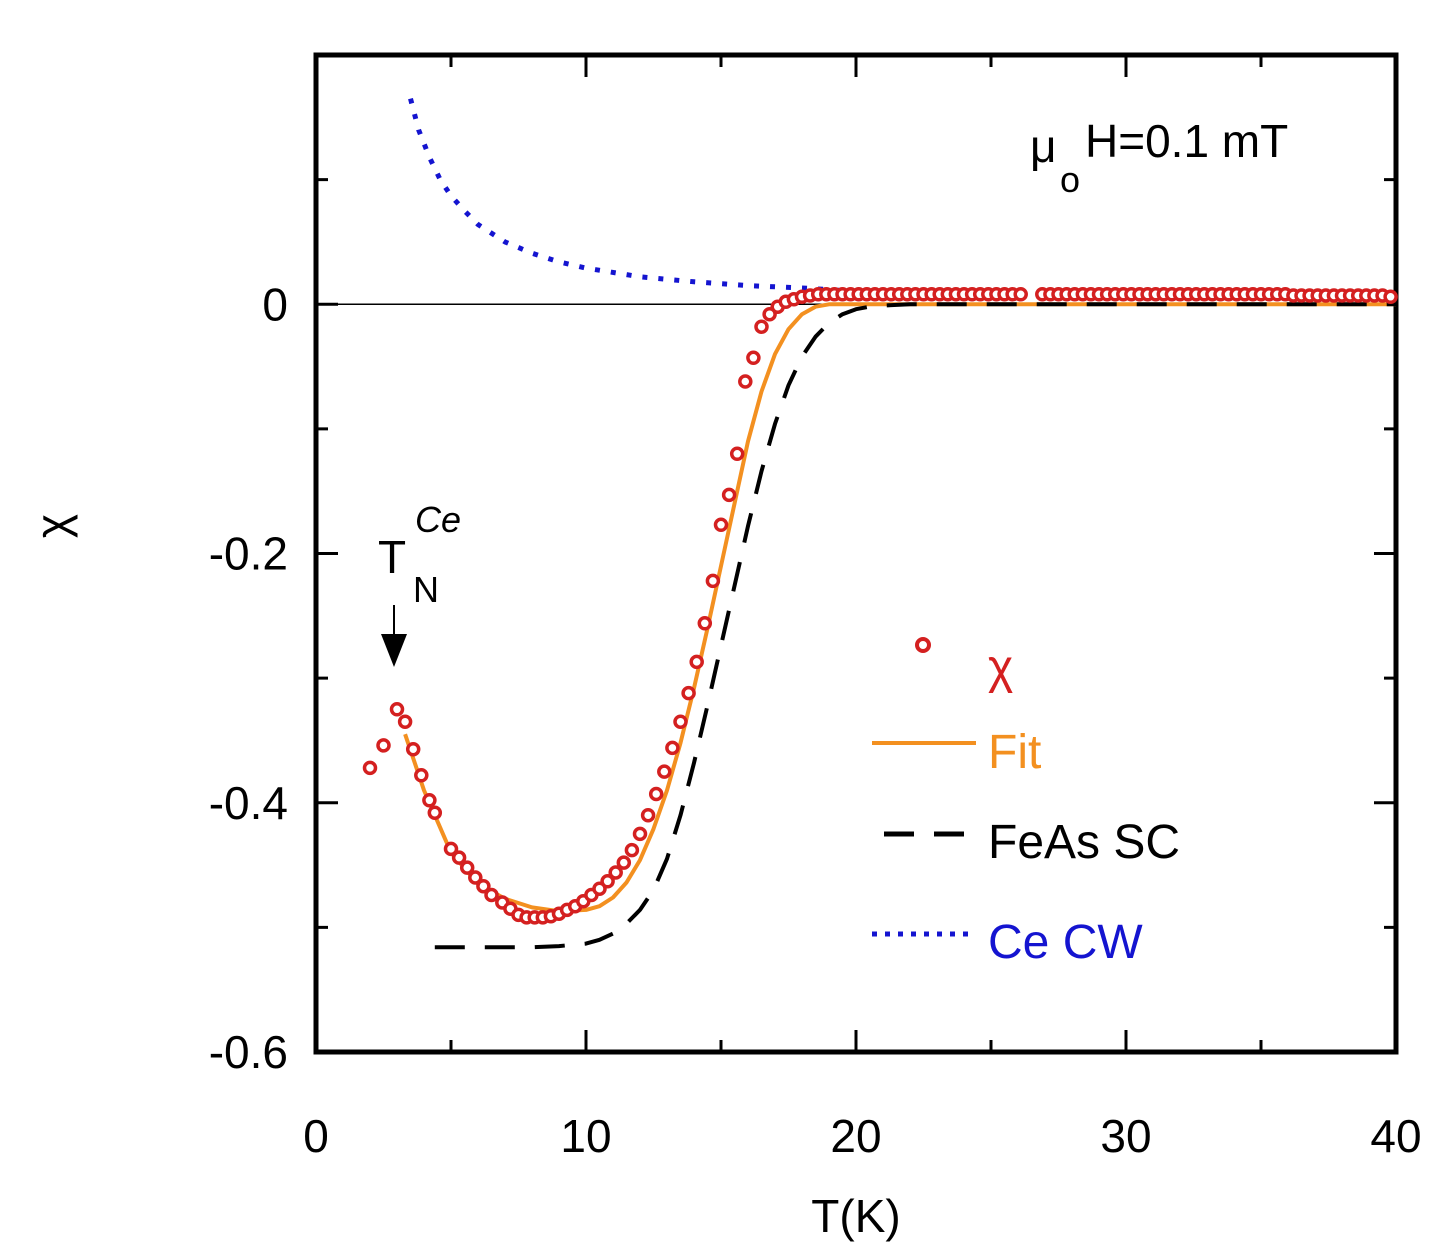  Describe the element at coordinates (1043, 146) in the screenshot. I see `field-annotation-mu: μ` at that location.